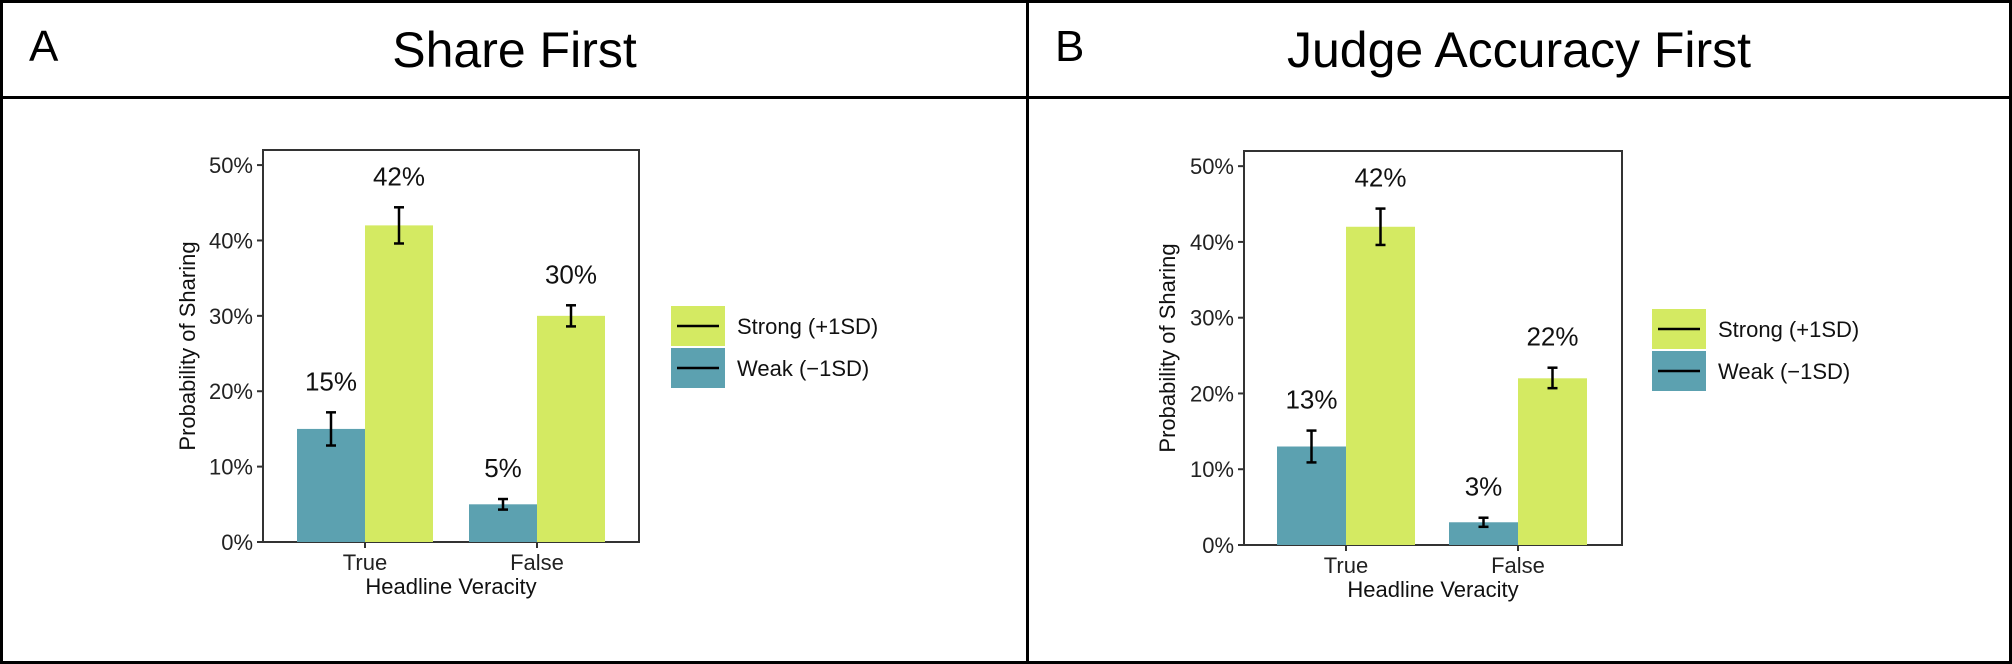 This screenshot has height=664, width=2012. Describe the element at coordinates (1380, 385) in the screenshot. I see `b-bar-strong-true` at that location.